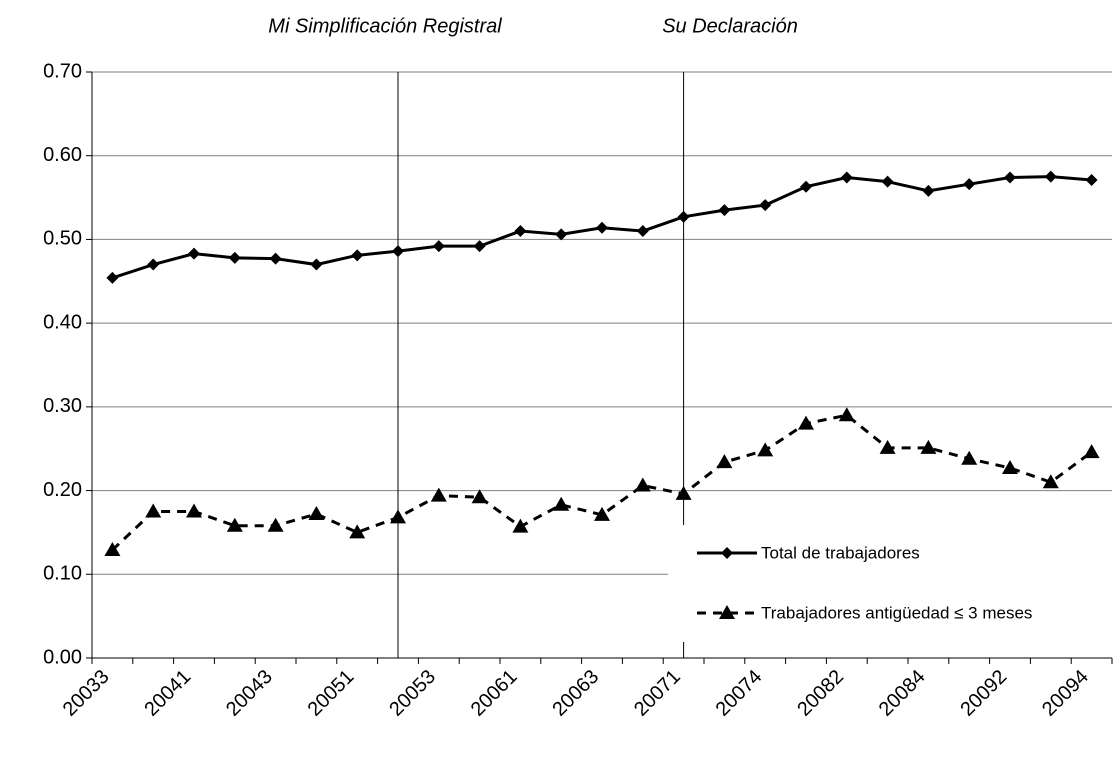 The image size is (1115, 758). I want to click on x-tick-label: 20043, so click(249, 693).